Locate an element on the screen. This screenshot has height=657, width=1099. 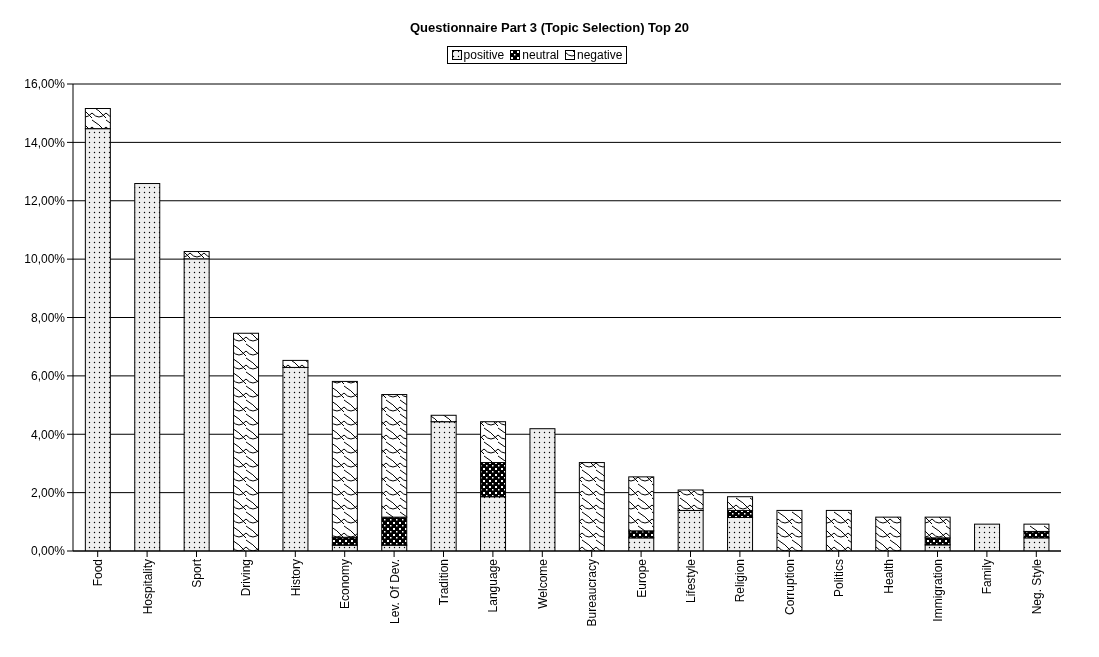
x-tick-label: Europe is located at coordinates (641, 578).